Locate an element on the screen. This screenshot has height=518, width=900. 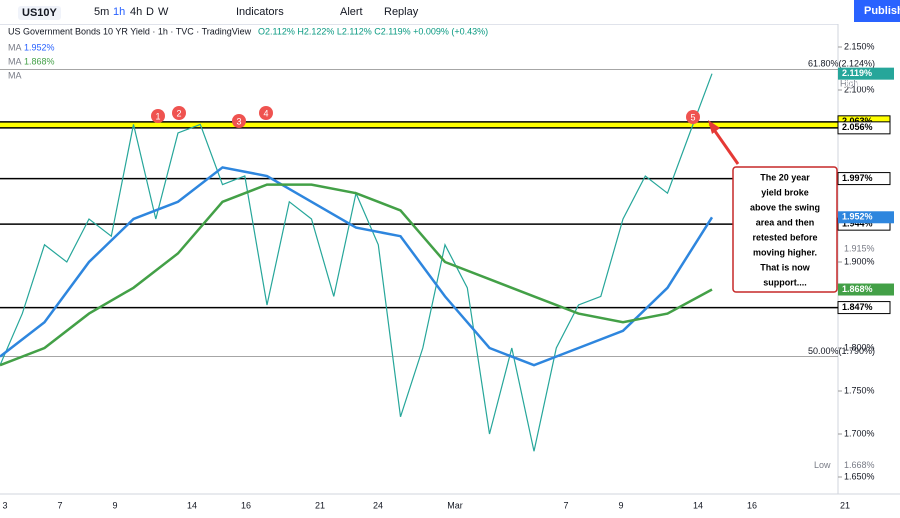
price-axis-bg is located at coordinates (869, 271).